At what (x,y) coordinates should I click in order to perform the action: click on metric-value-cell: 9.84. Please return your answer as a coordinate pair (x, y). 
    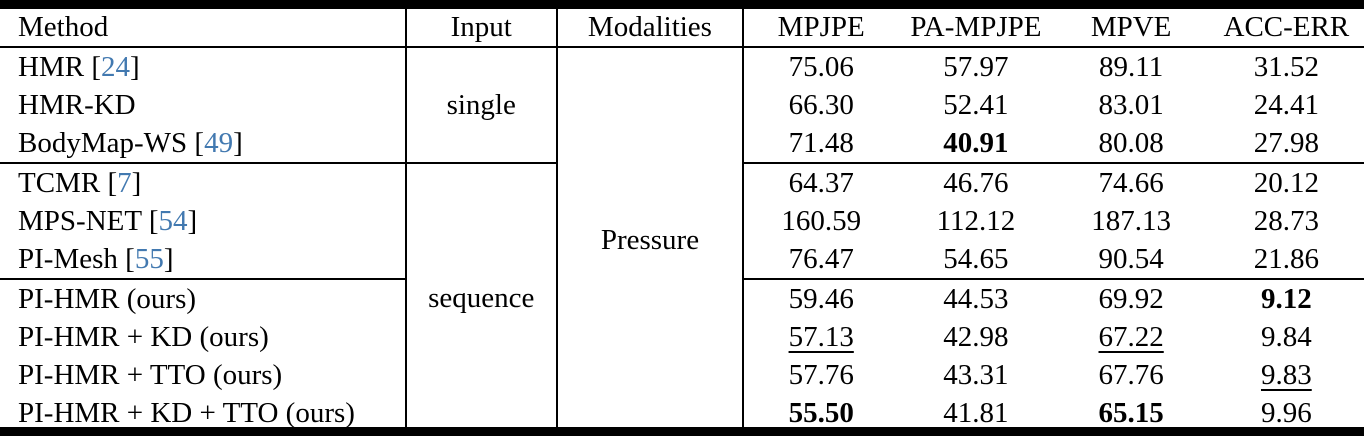
    Looking at the image, I should click on (1286, 337).